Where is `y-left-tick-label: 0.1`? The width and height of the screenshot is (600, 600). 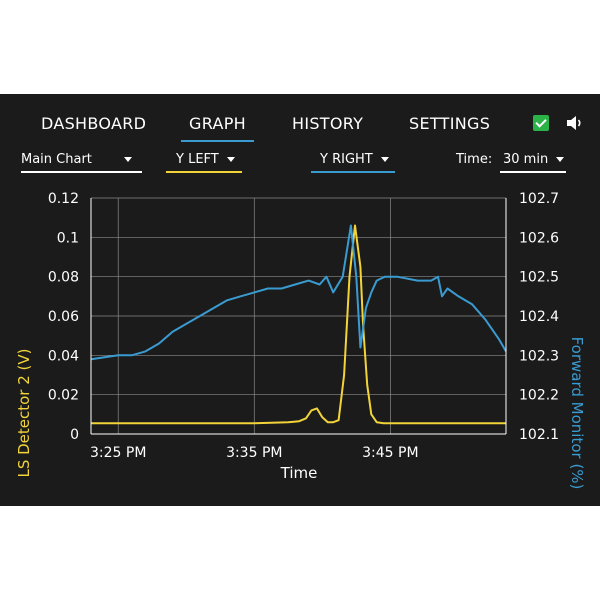
y-left-tick-label: 0.1 is located at coordinates (68, 238).